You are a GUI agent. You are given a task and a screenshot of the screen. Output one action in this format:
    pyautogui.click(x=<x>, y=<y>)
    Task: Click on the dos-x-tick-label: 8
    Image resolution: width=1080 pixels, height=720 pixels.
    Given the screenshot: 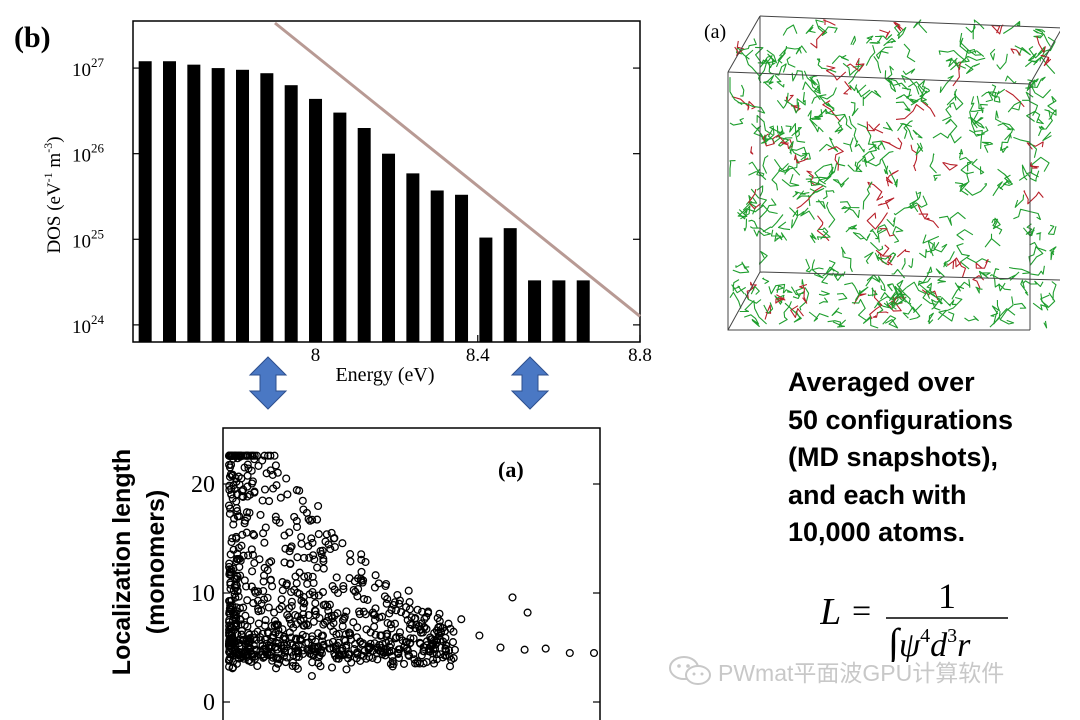 What is the action you would take?
    pyautogui.click(x=316, y=355)
    